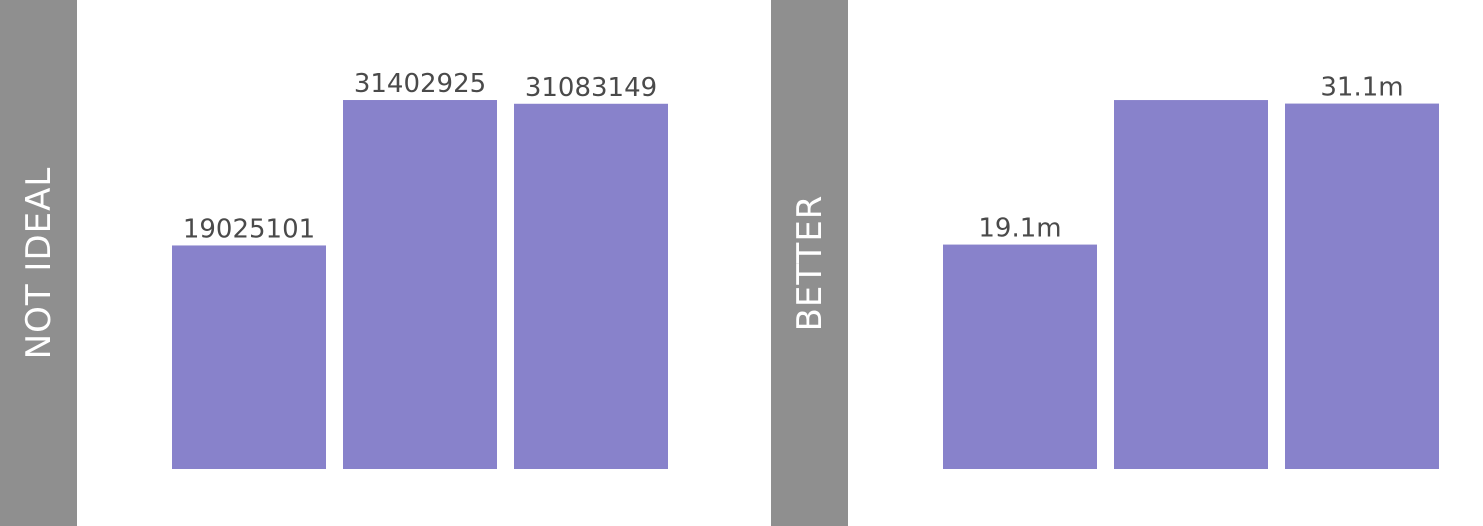 This screenshot has width=1483, height=526. I want to click on better-bar-3-value-label: 31.1m, so click(1361, 88).